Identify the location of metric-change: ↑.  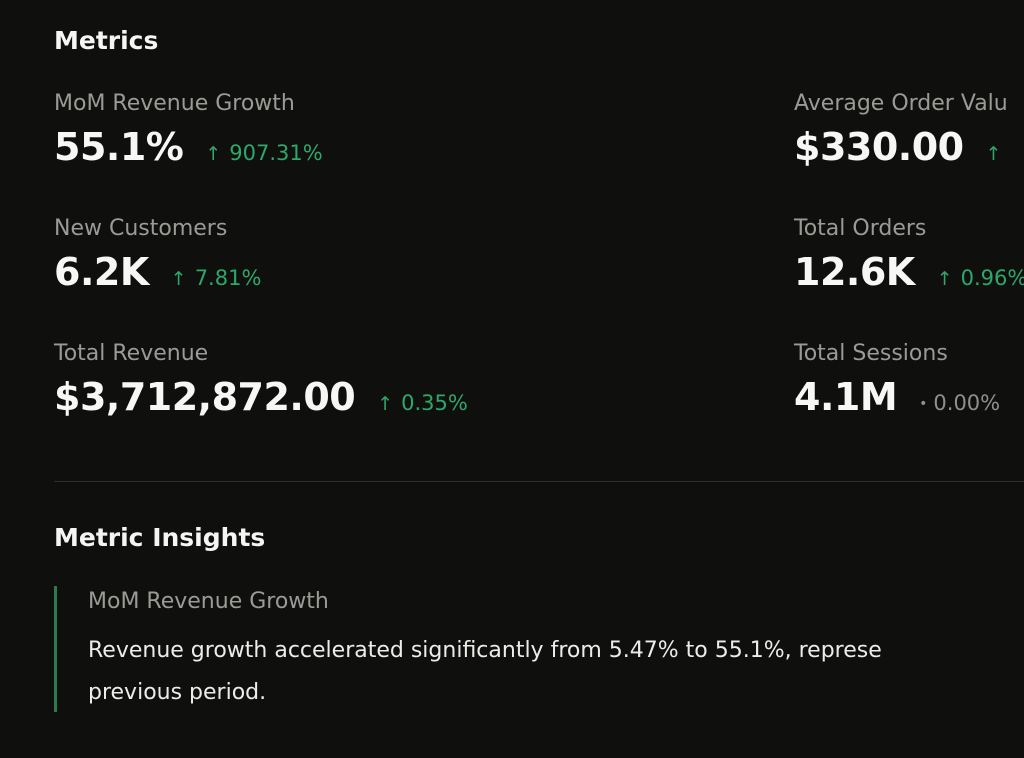
(998, 154).